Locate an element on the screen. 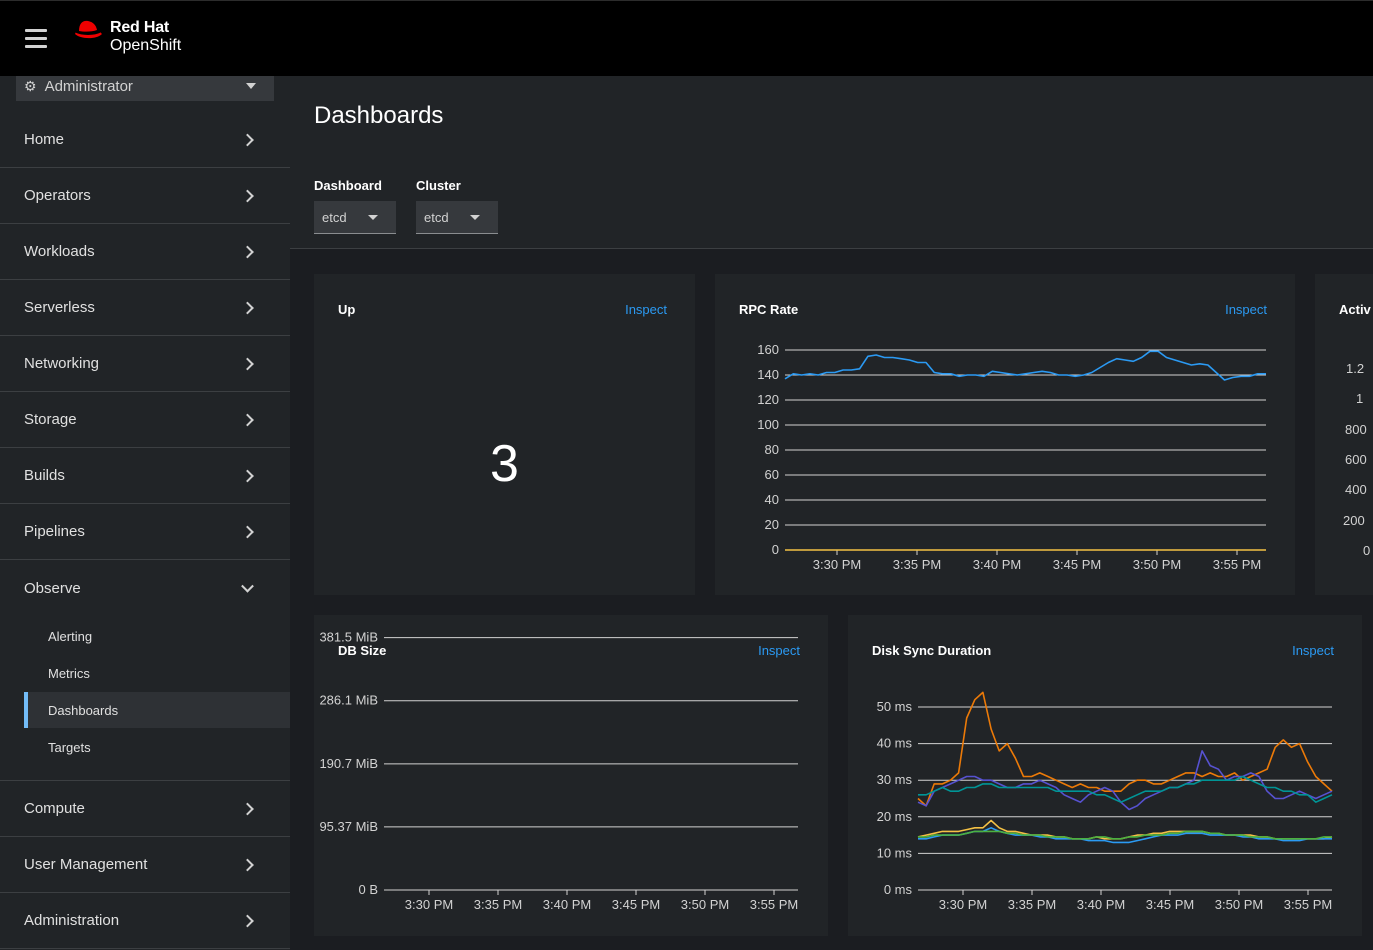 The height and width of the screenshot is (950, 1373). sidebar-item-storage: Storage is located at coordinates (145, 420).